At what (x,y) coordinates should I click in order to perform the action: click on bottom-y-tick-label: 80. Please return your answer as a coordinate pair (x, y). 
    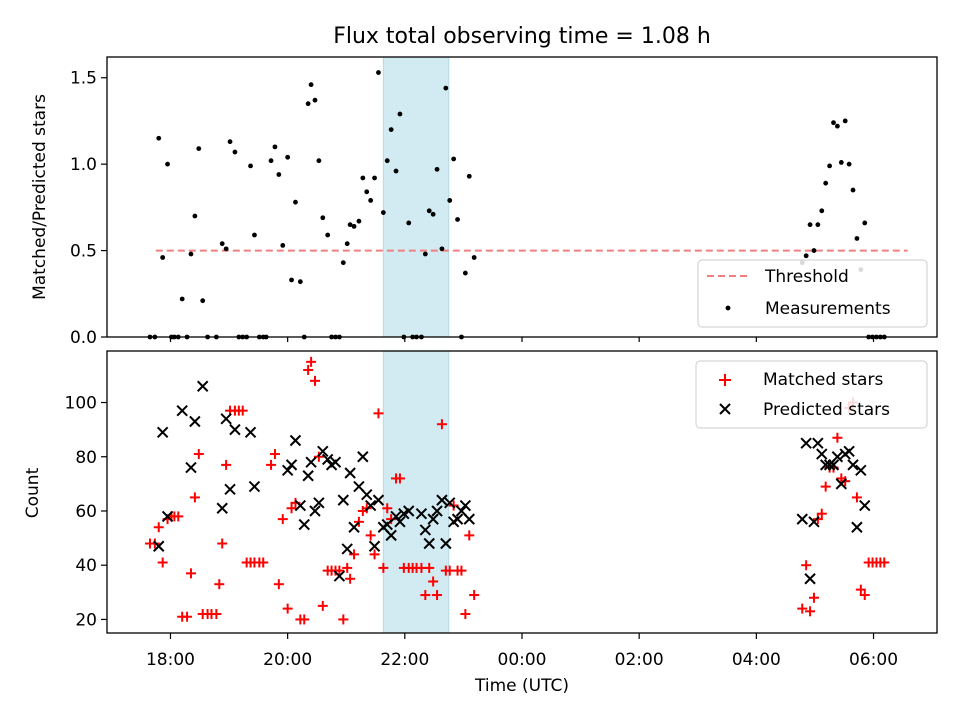
    Looking at the image, I should click on (86, 458).